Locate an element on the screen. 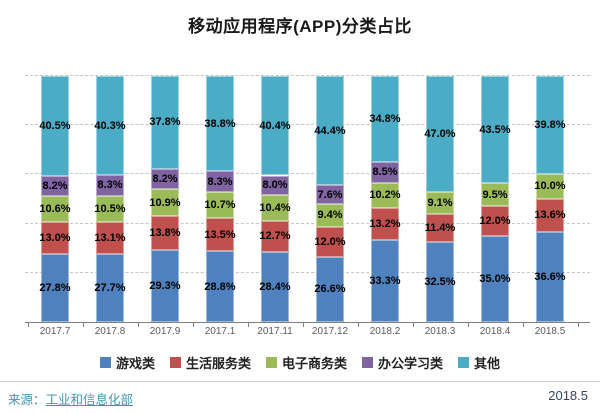  segment-label: 40.5% is located at coordinates (55, 125).